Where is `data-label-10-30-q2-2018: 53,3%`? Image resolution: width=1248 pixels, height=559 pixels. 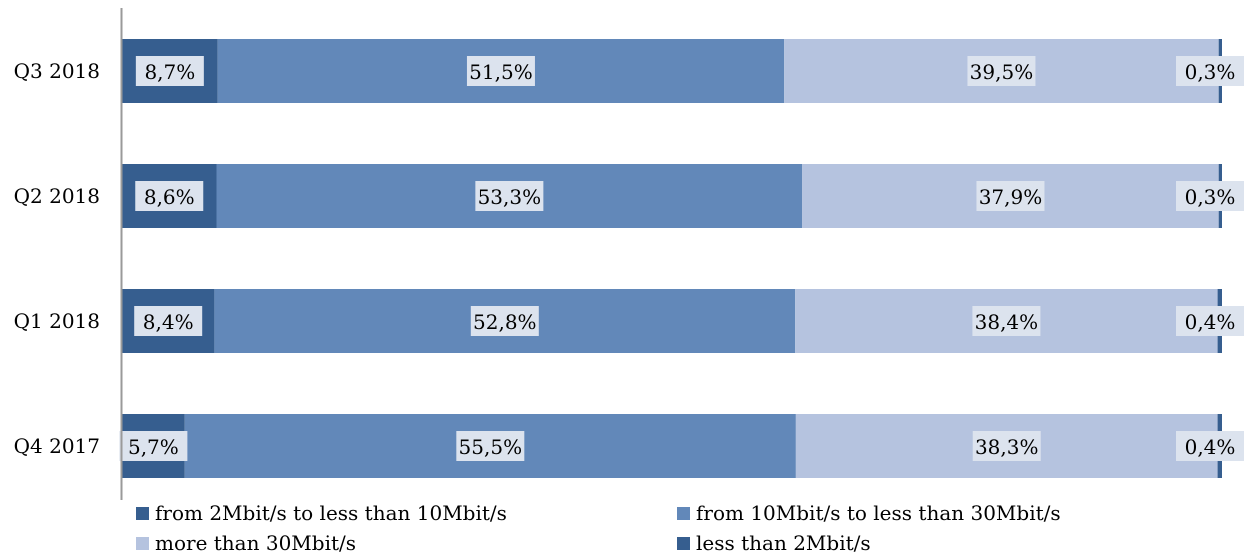 data-label-10-30-q2-2018: 53,3% is located at coordinates (509, 196).